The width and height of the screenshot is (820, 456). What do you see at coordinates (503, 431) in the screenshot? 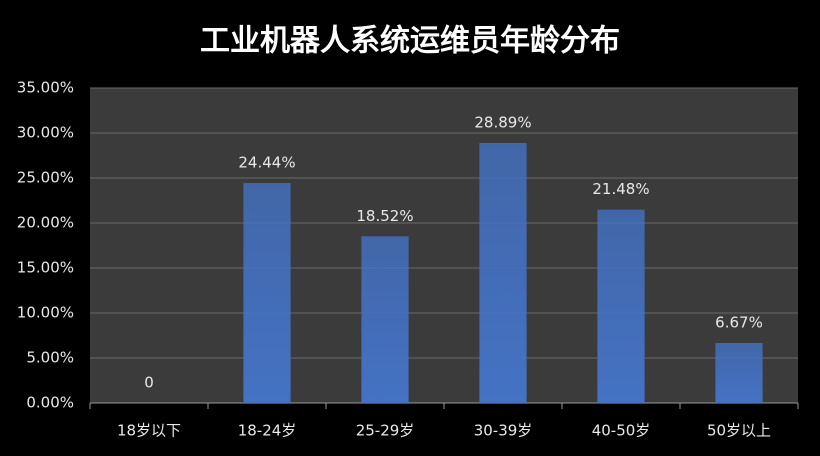
I see `x-tick-label: 30-39岁` at bounding box center [503, 431].